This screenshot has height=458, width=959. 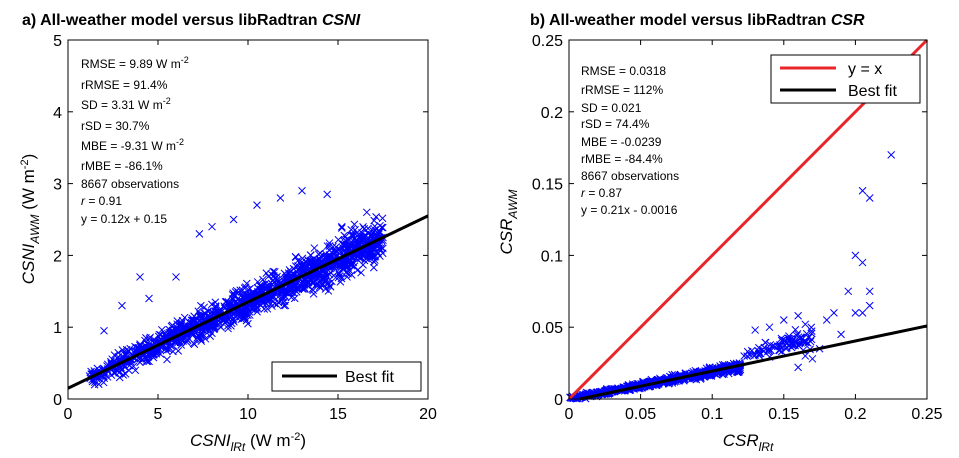 I want to click on panel-a-y-axis-label: CSNIAWM (W m-2), so click(x=30, y=219).